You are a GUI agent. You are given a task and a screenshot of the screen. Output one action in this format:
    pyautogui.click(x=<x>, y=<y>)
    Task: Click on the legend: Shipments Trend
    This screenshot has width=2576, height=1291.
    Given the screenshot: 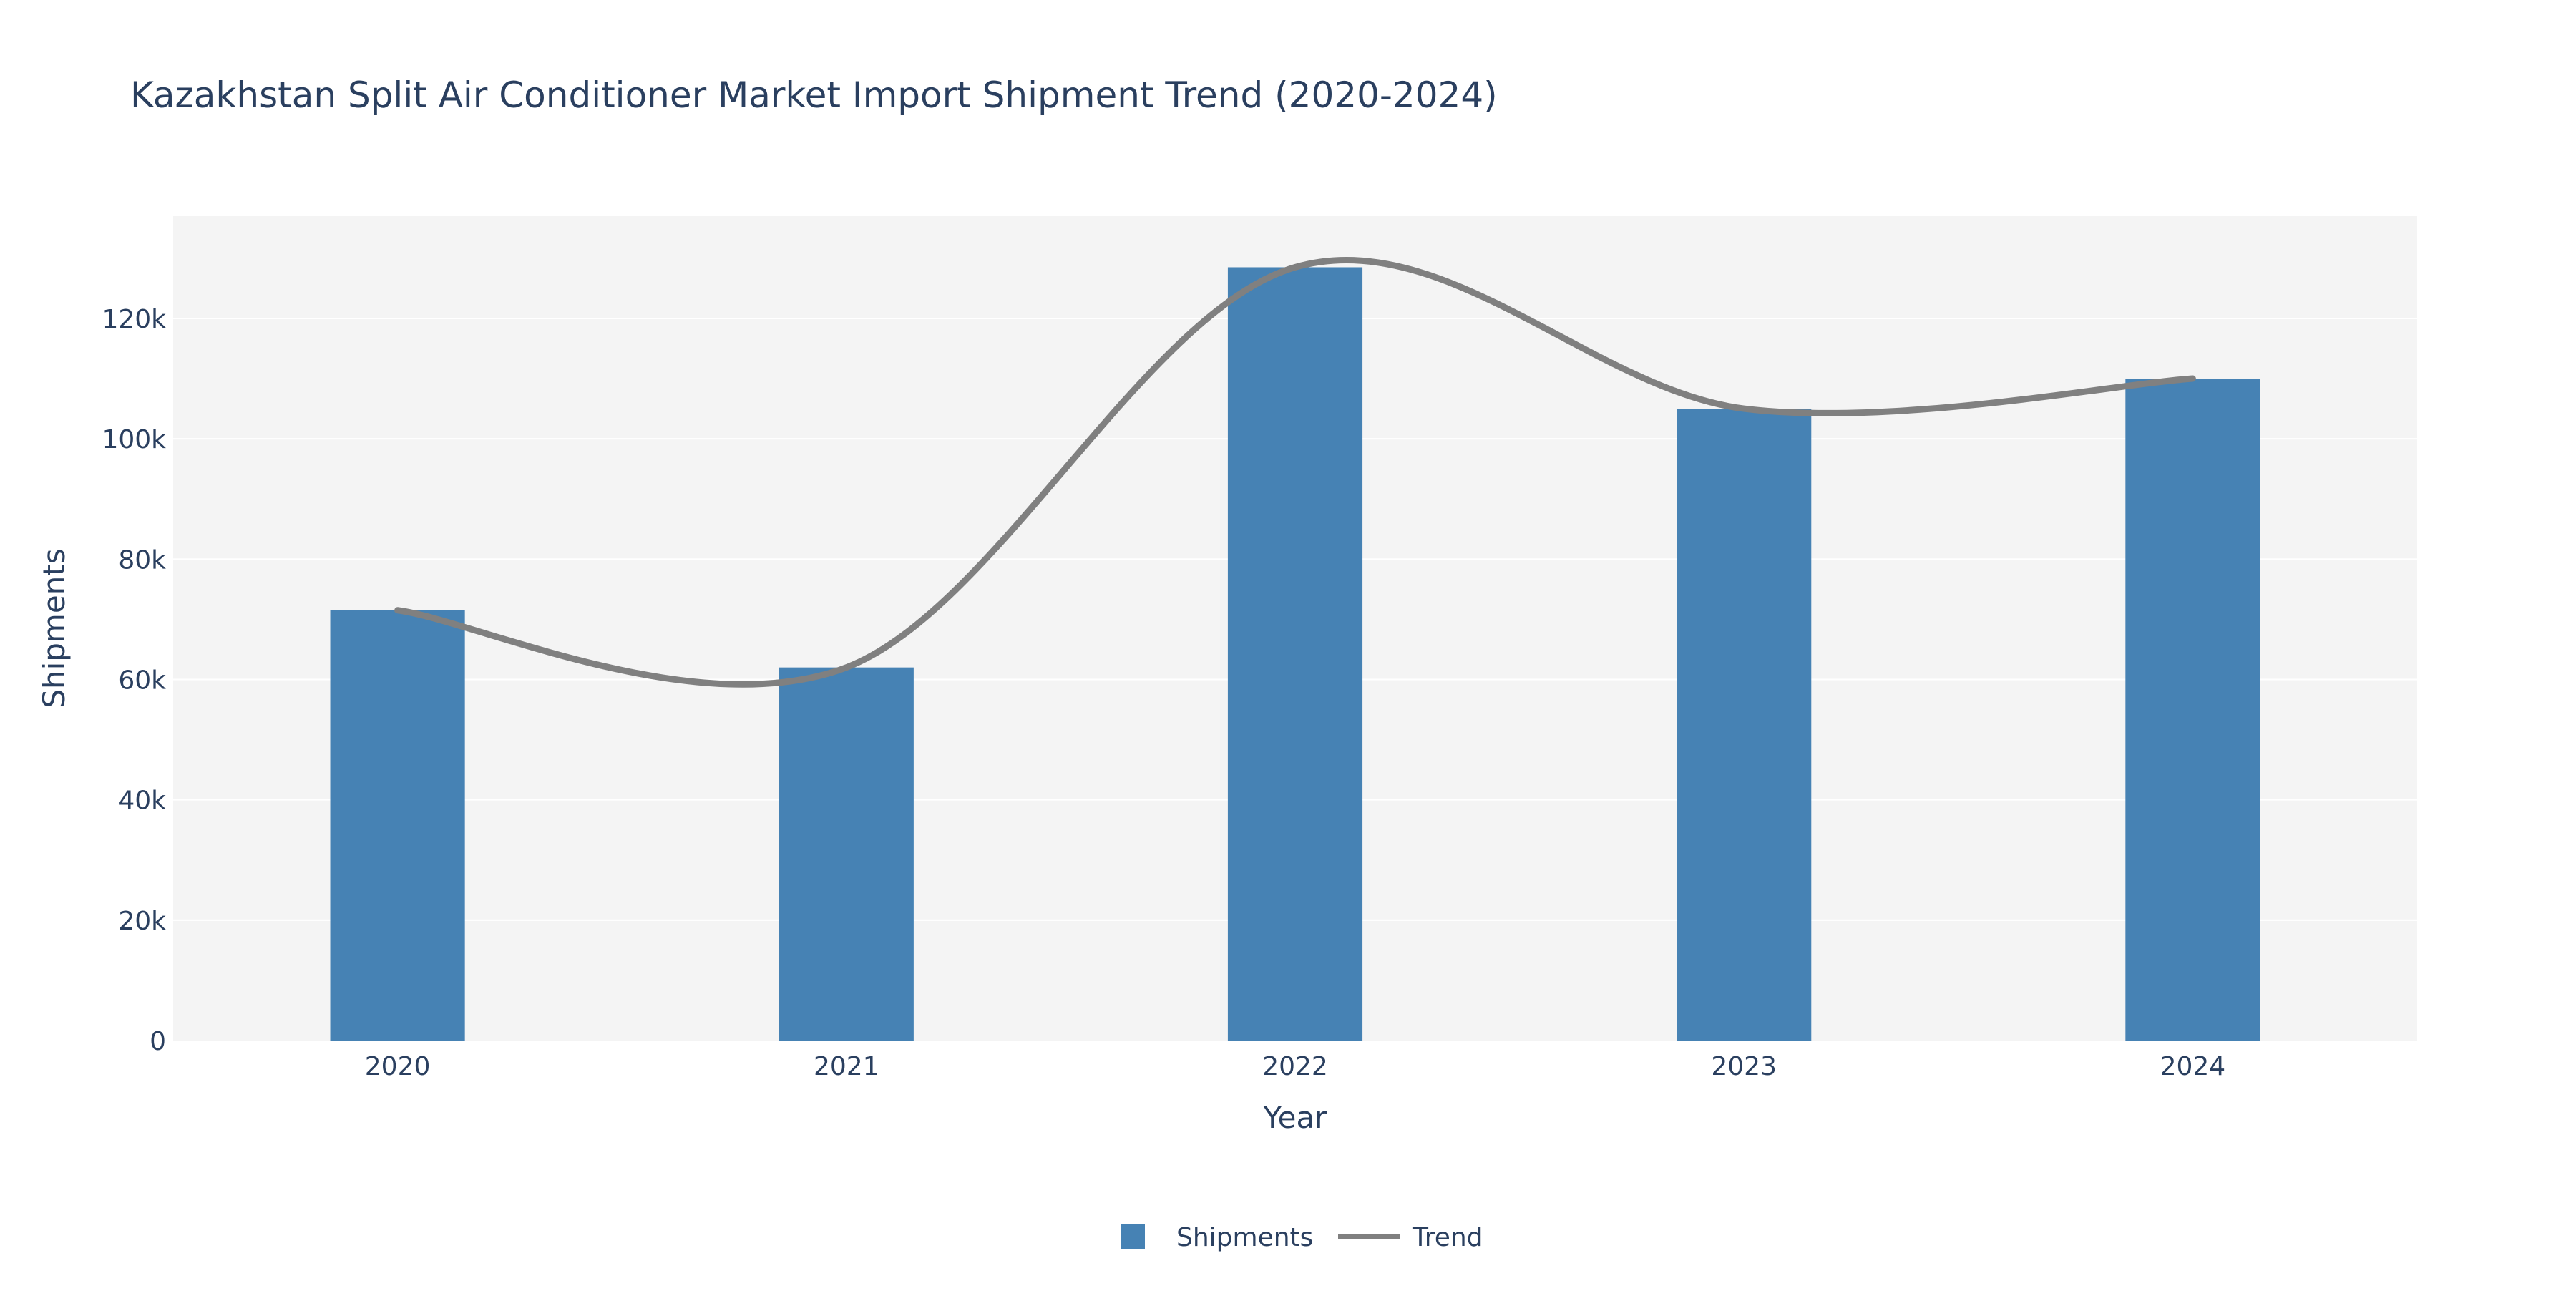 What is the action you would take?
    pyautogui.click(x=1302, y=1237)
    